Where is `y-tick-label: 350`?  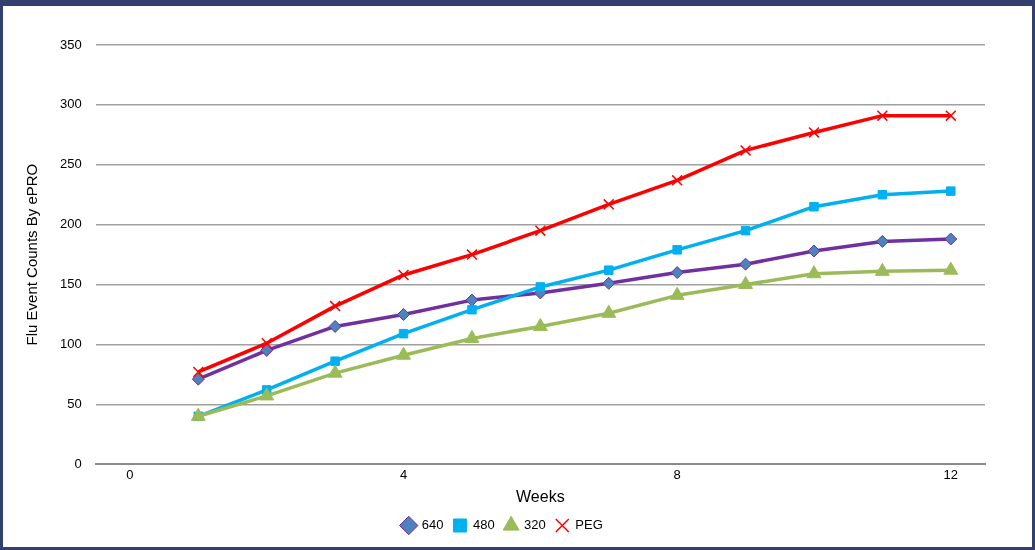 y-tick-label: 350 is located at coordinates (70, 44).